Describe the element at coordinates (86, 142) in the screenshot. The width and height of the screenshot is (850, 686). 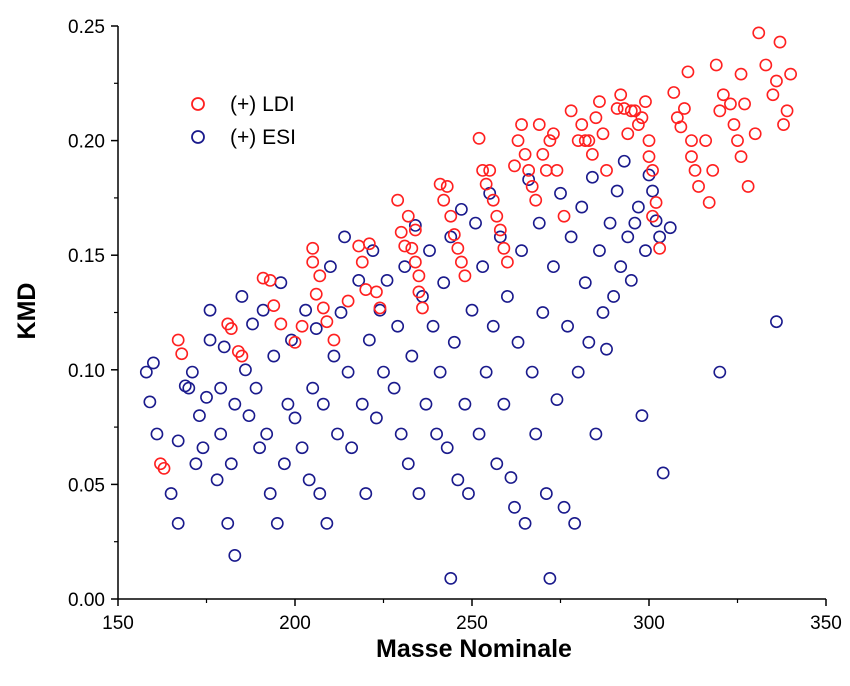
I see `y-tick-label: 0.20` at that location.